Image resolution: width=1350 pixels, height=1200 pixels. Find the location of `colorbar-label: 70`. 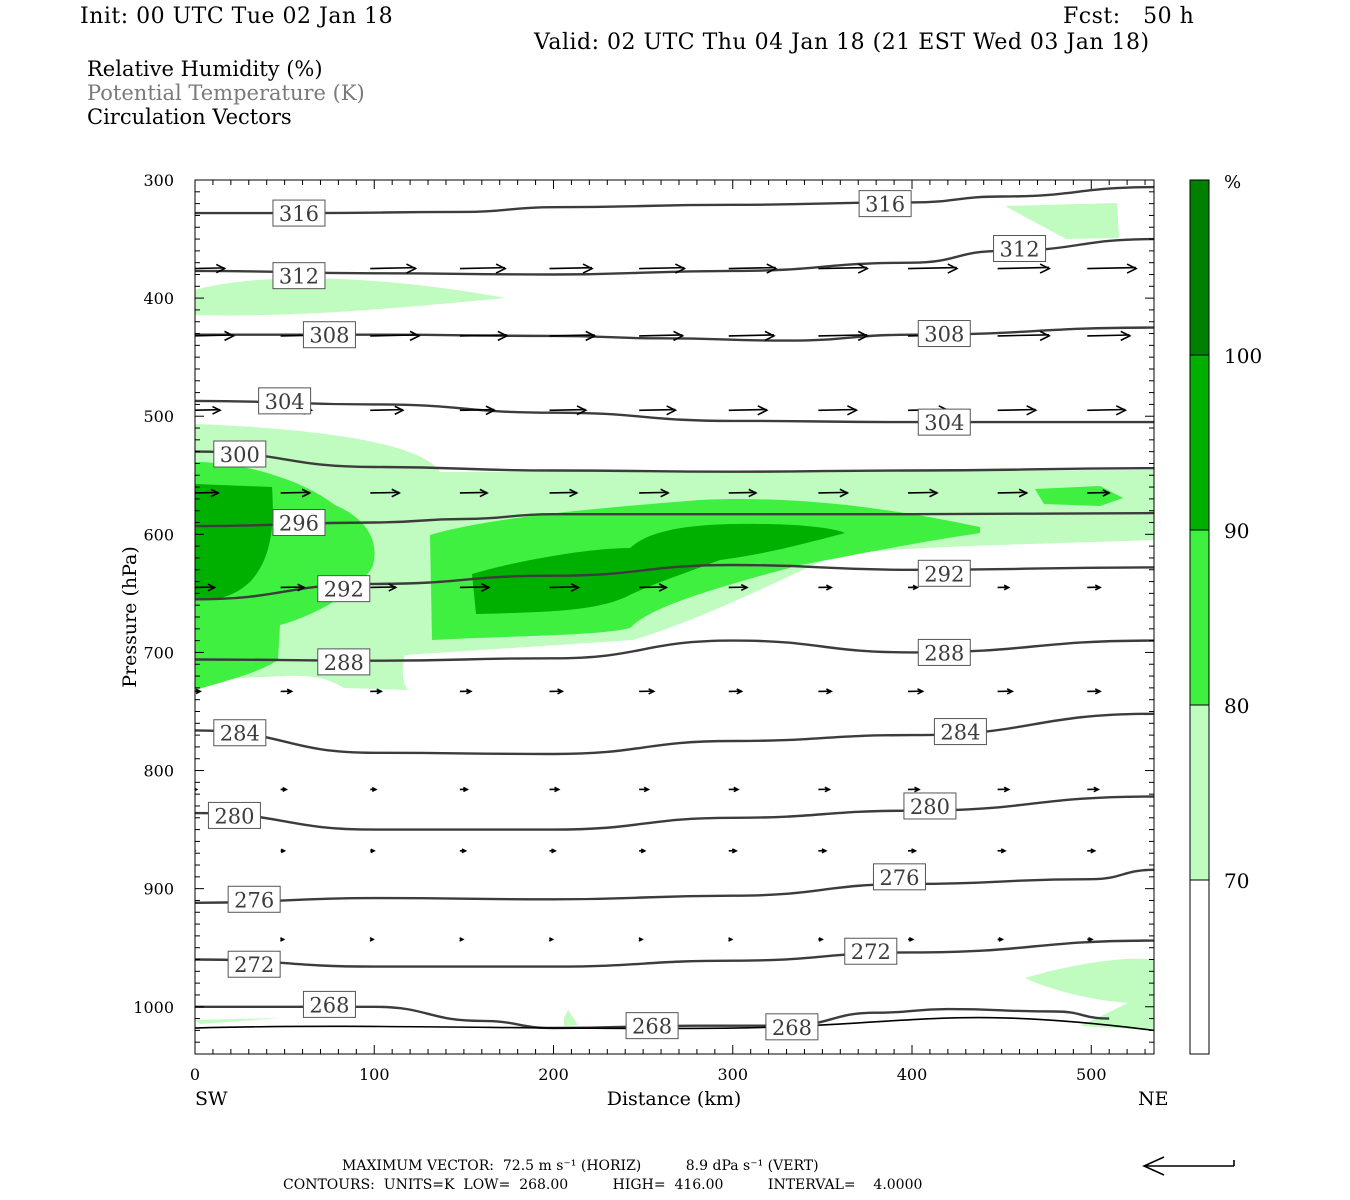

colorbar-label: 70 is located at coordinates (1236, 881).